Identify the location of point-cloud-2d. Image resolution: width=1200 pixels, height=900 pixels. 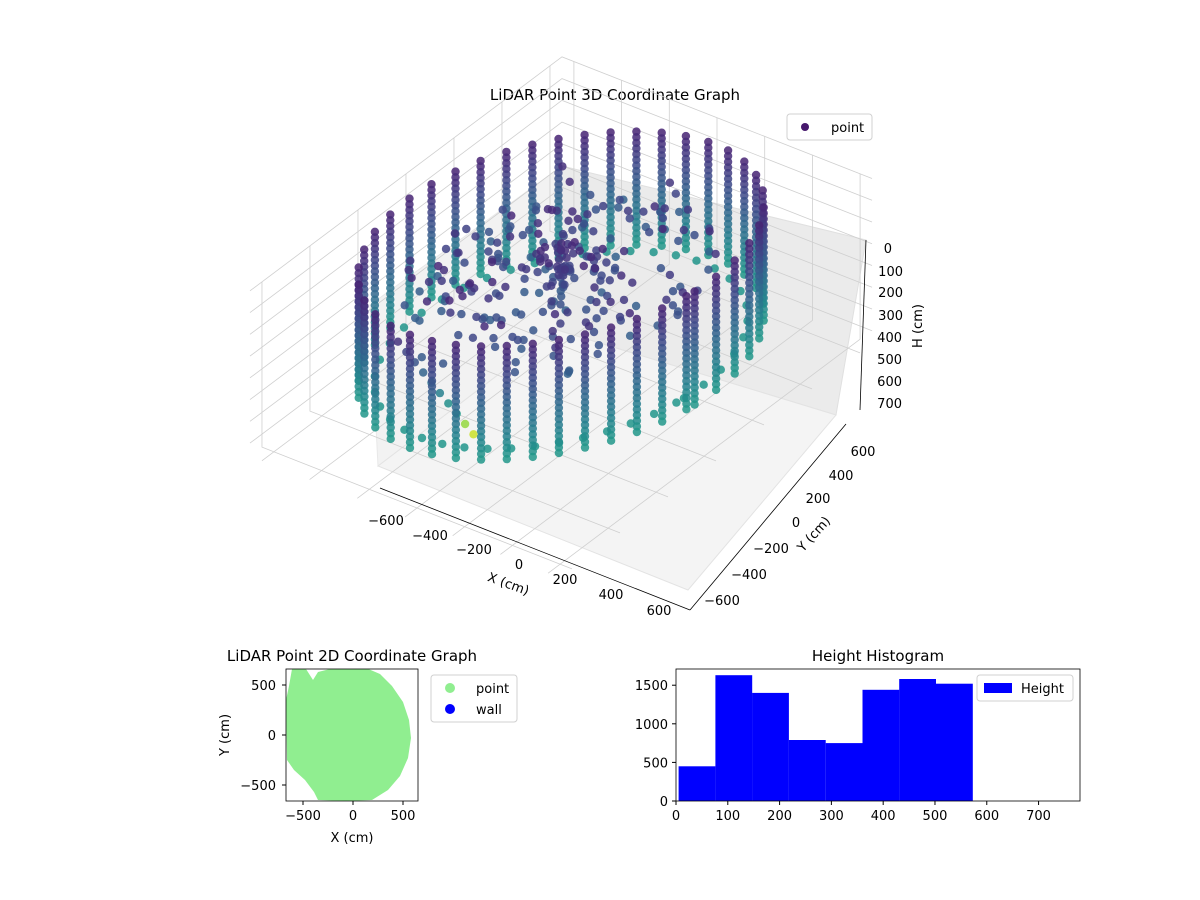
(348, 735).